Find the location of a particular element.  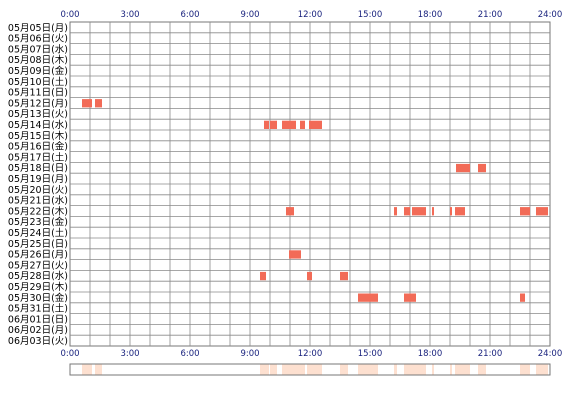

x-tick-label-top: 18:00 is located at coordinates (430, 15).